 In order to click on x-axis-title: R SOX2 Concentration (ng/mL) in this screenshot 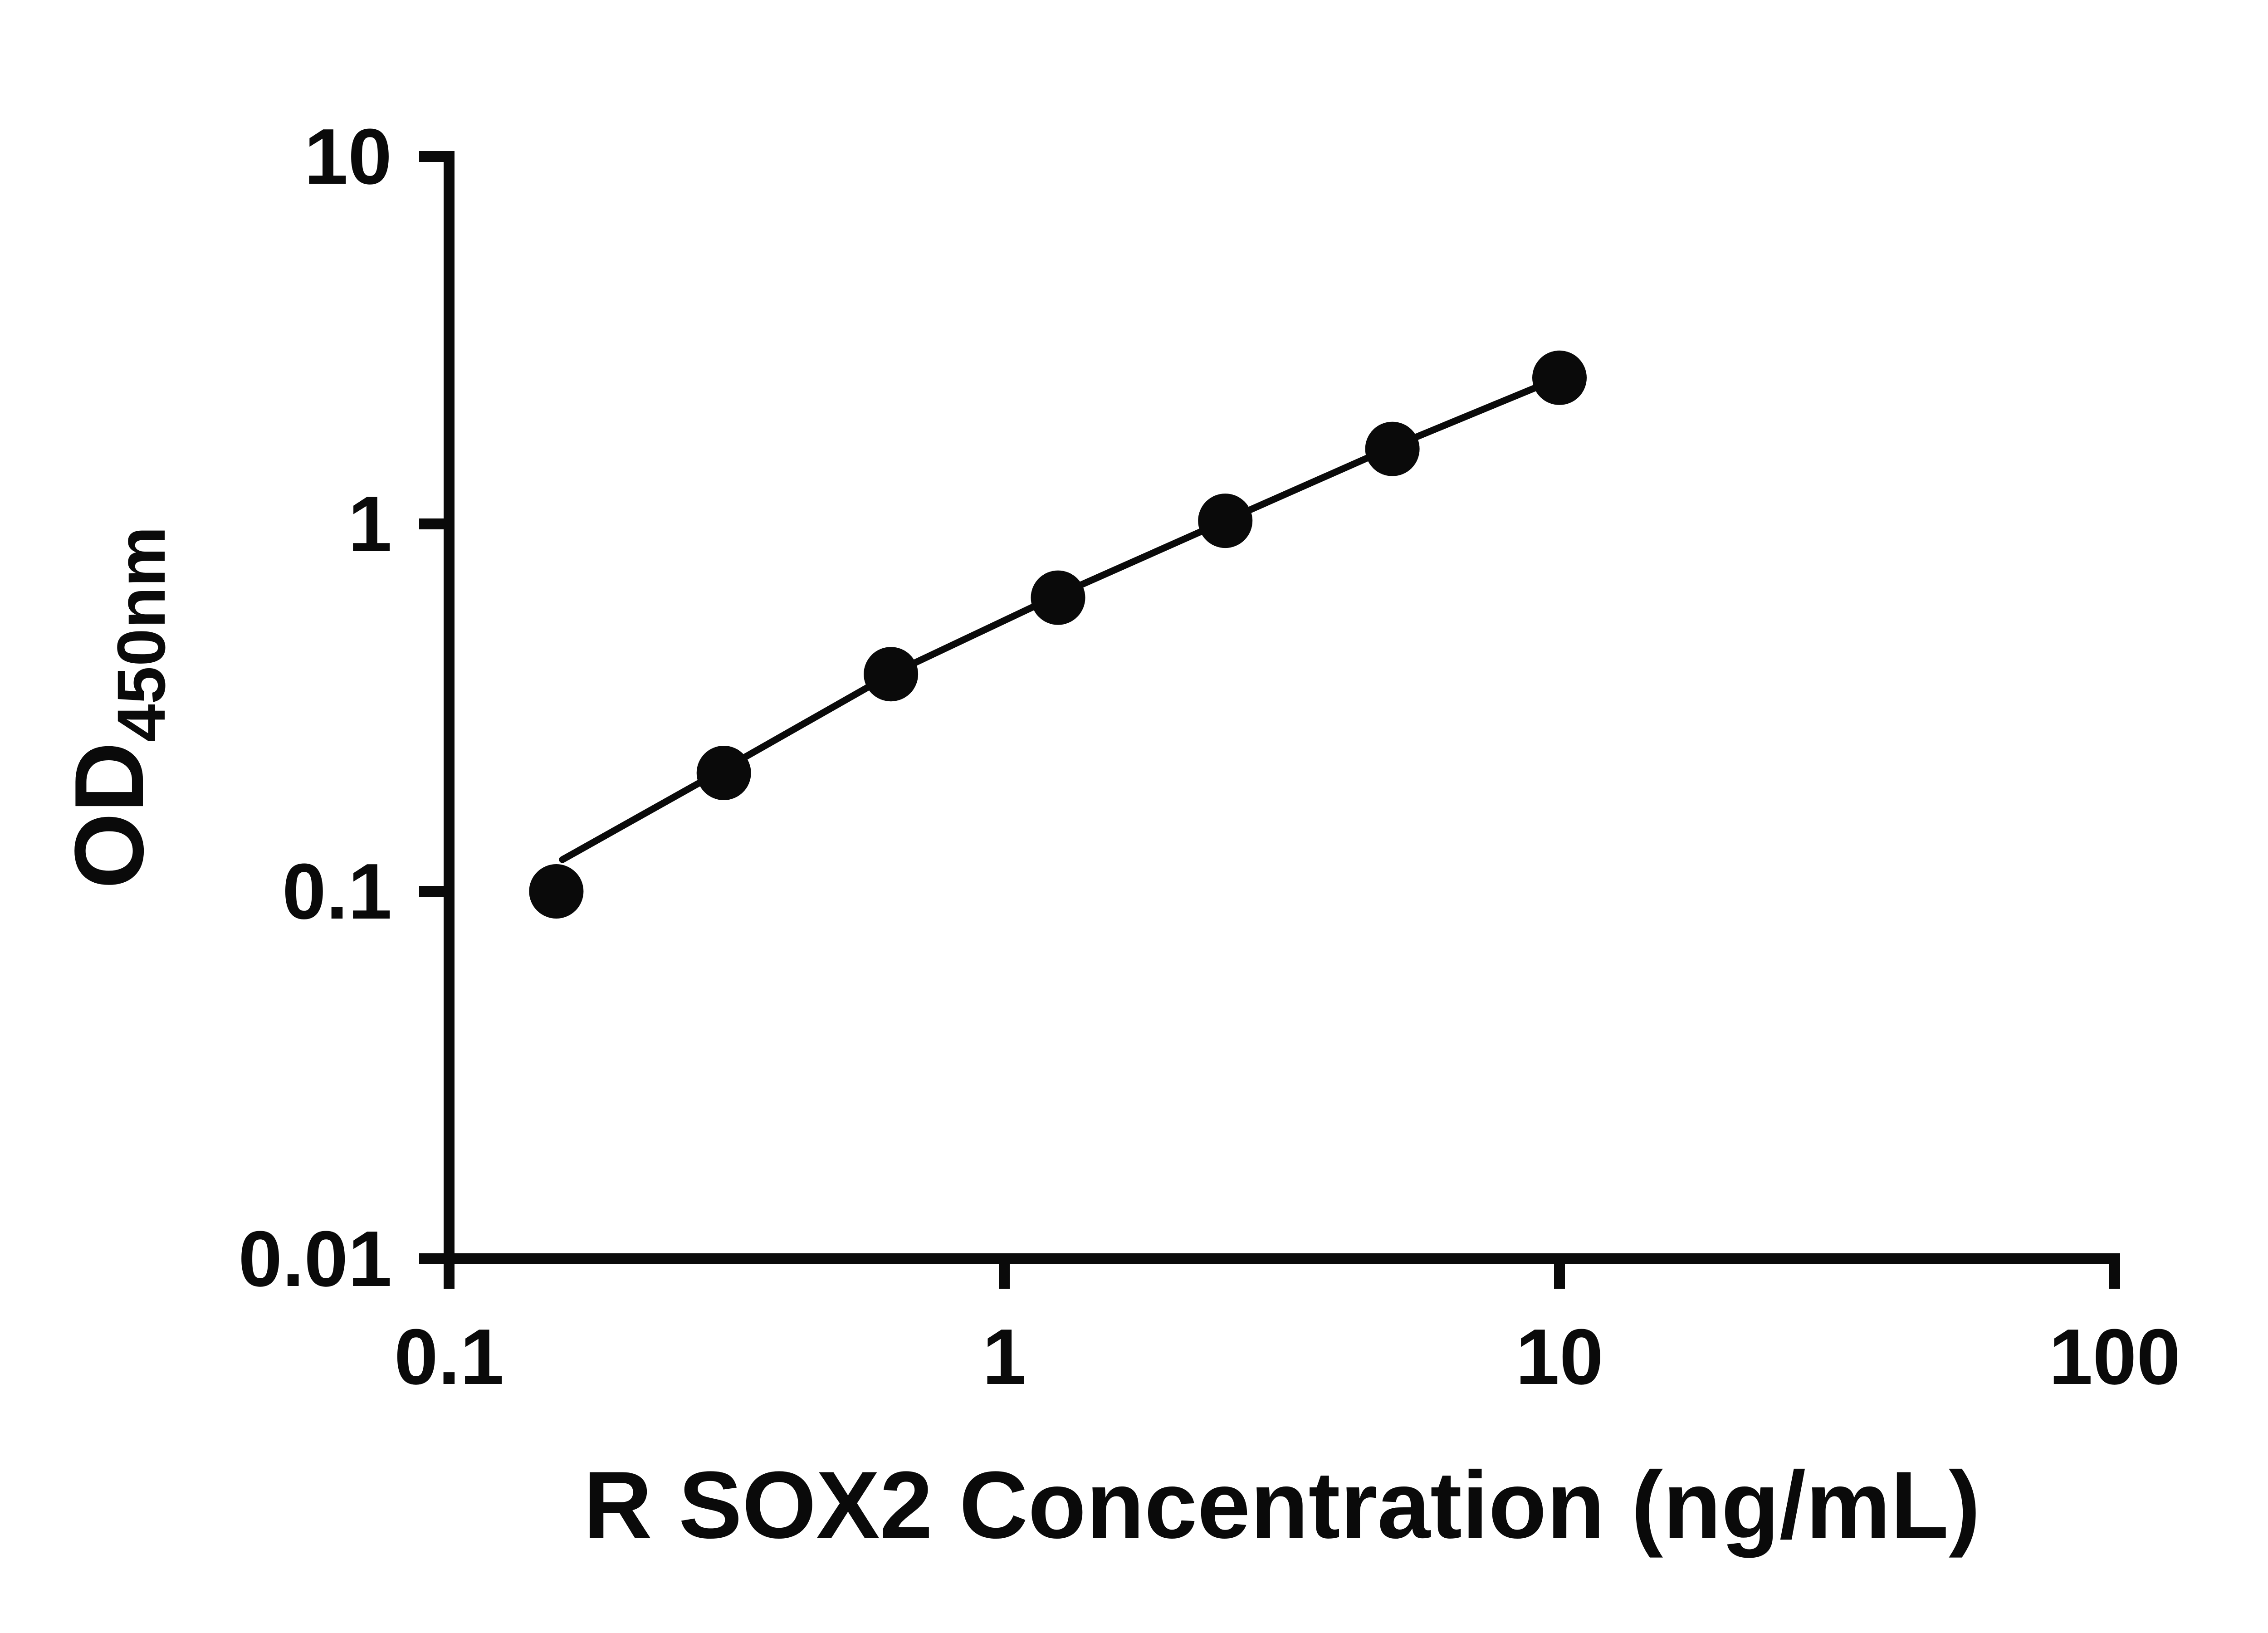, I will do `click(1282, 1505)`.